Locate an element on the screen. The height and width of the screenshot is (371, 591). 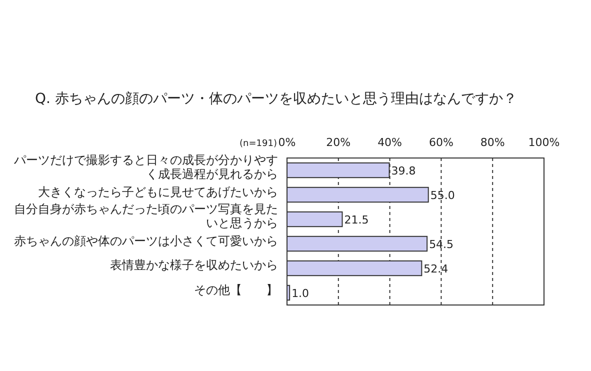
data-label: 21.5 is located at coordinates (356, 219).